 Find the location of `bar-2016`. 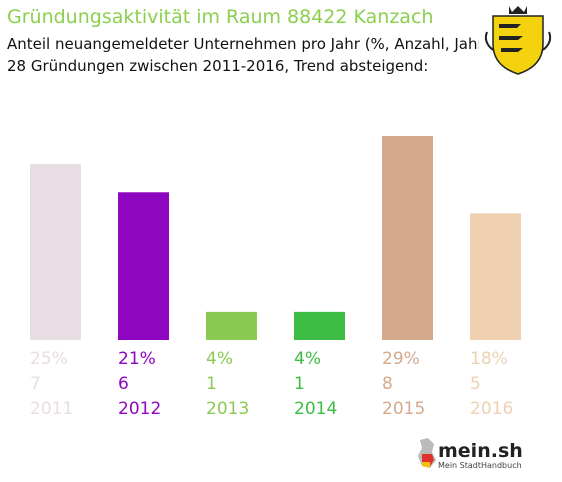

bar-2016 is located at coordinates (495, 276).